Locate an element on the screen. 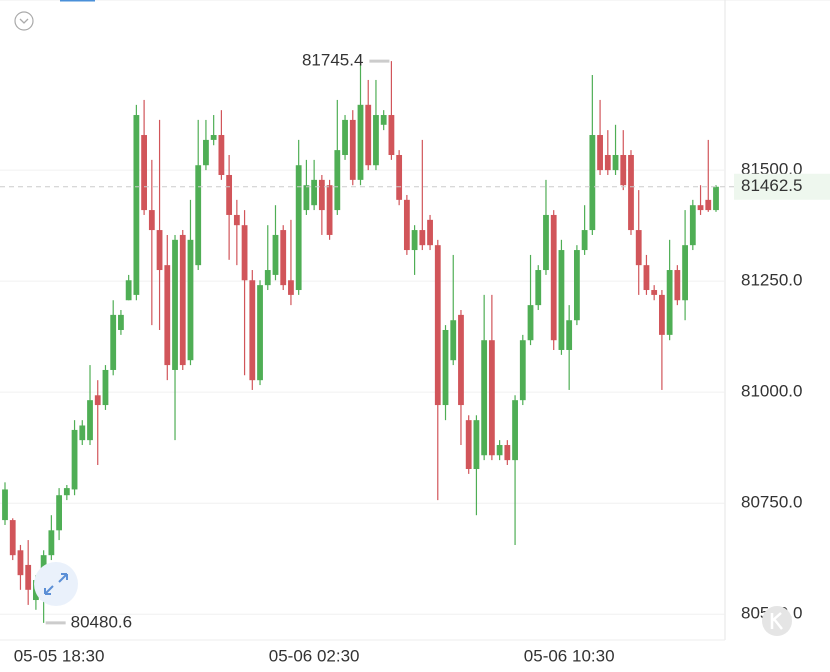 The height and width of the screenshot is (672, 830). y-tick-label: 81000.0 is located at coordinates (771, 391).